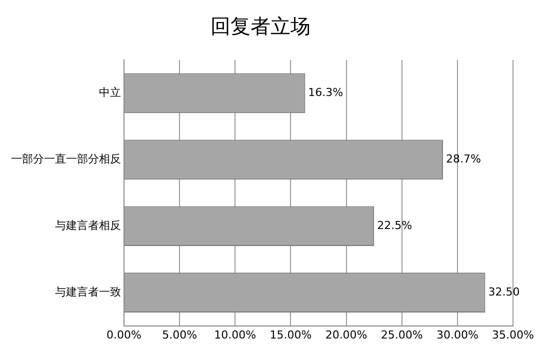 This screenshot has width=553, height=351. What do you see at coordinates (346, 335) in the screenshot?
I see `x-tick-label: 20.00%` at bounding box center [346, 335].